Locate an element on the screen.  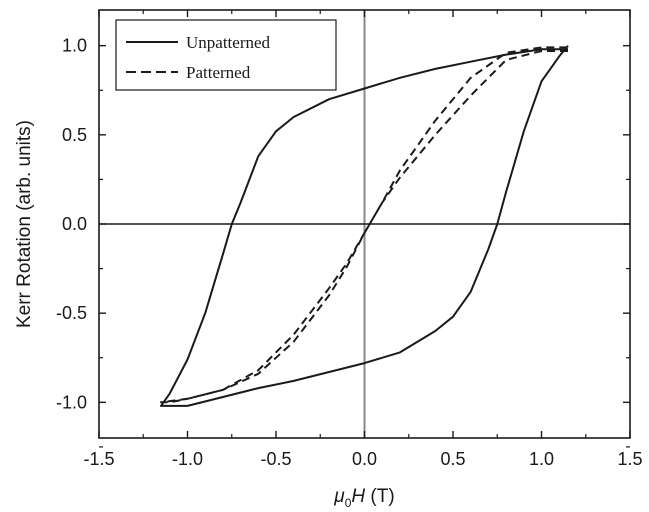
legend-box is located at coordinates (226, 55).